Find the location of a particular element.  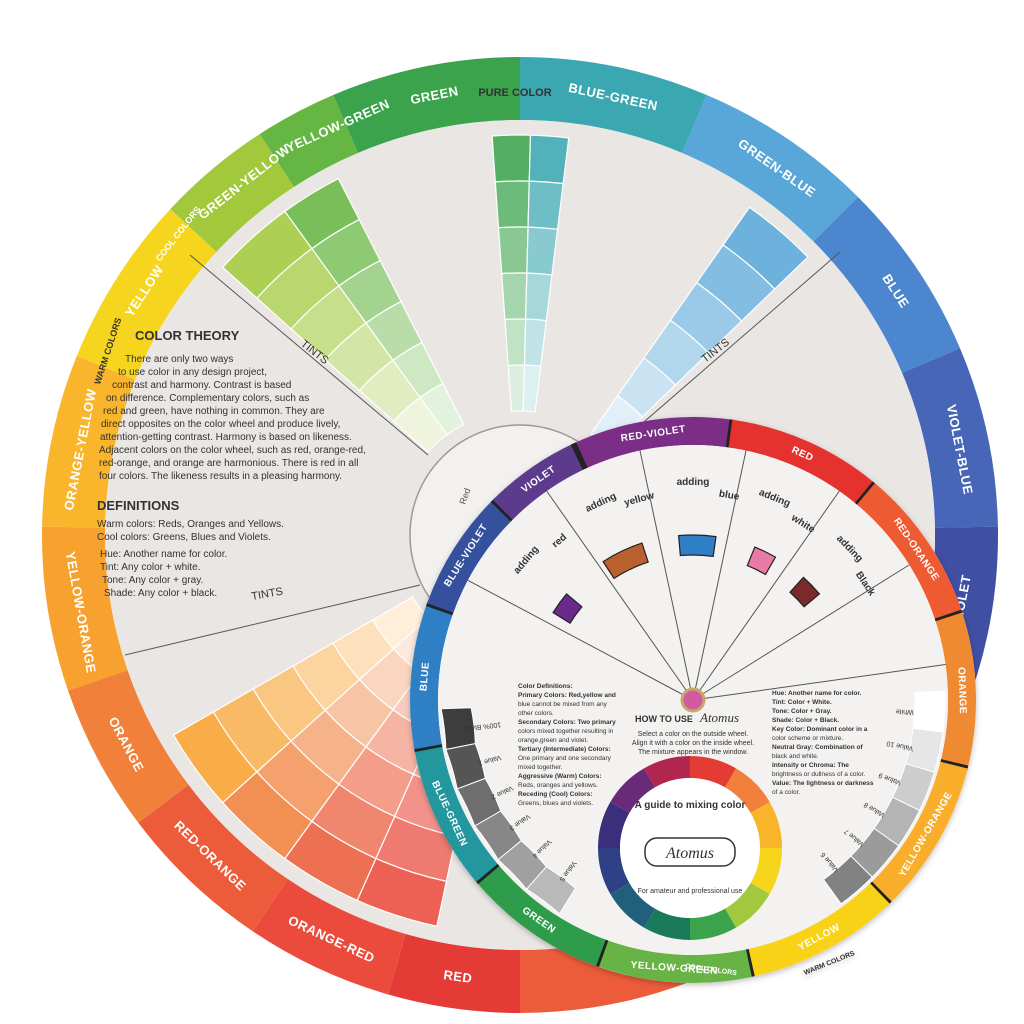

inner-badge is located at coordinates (690, 848).